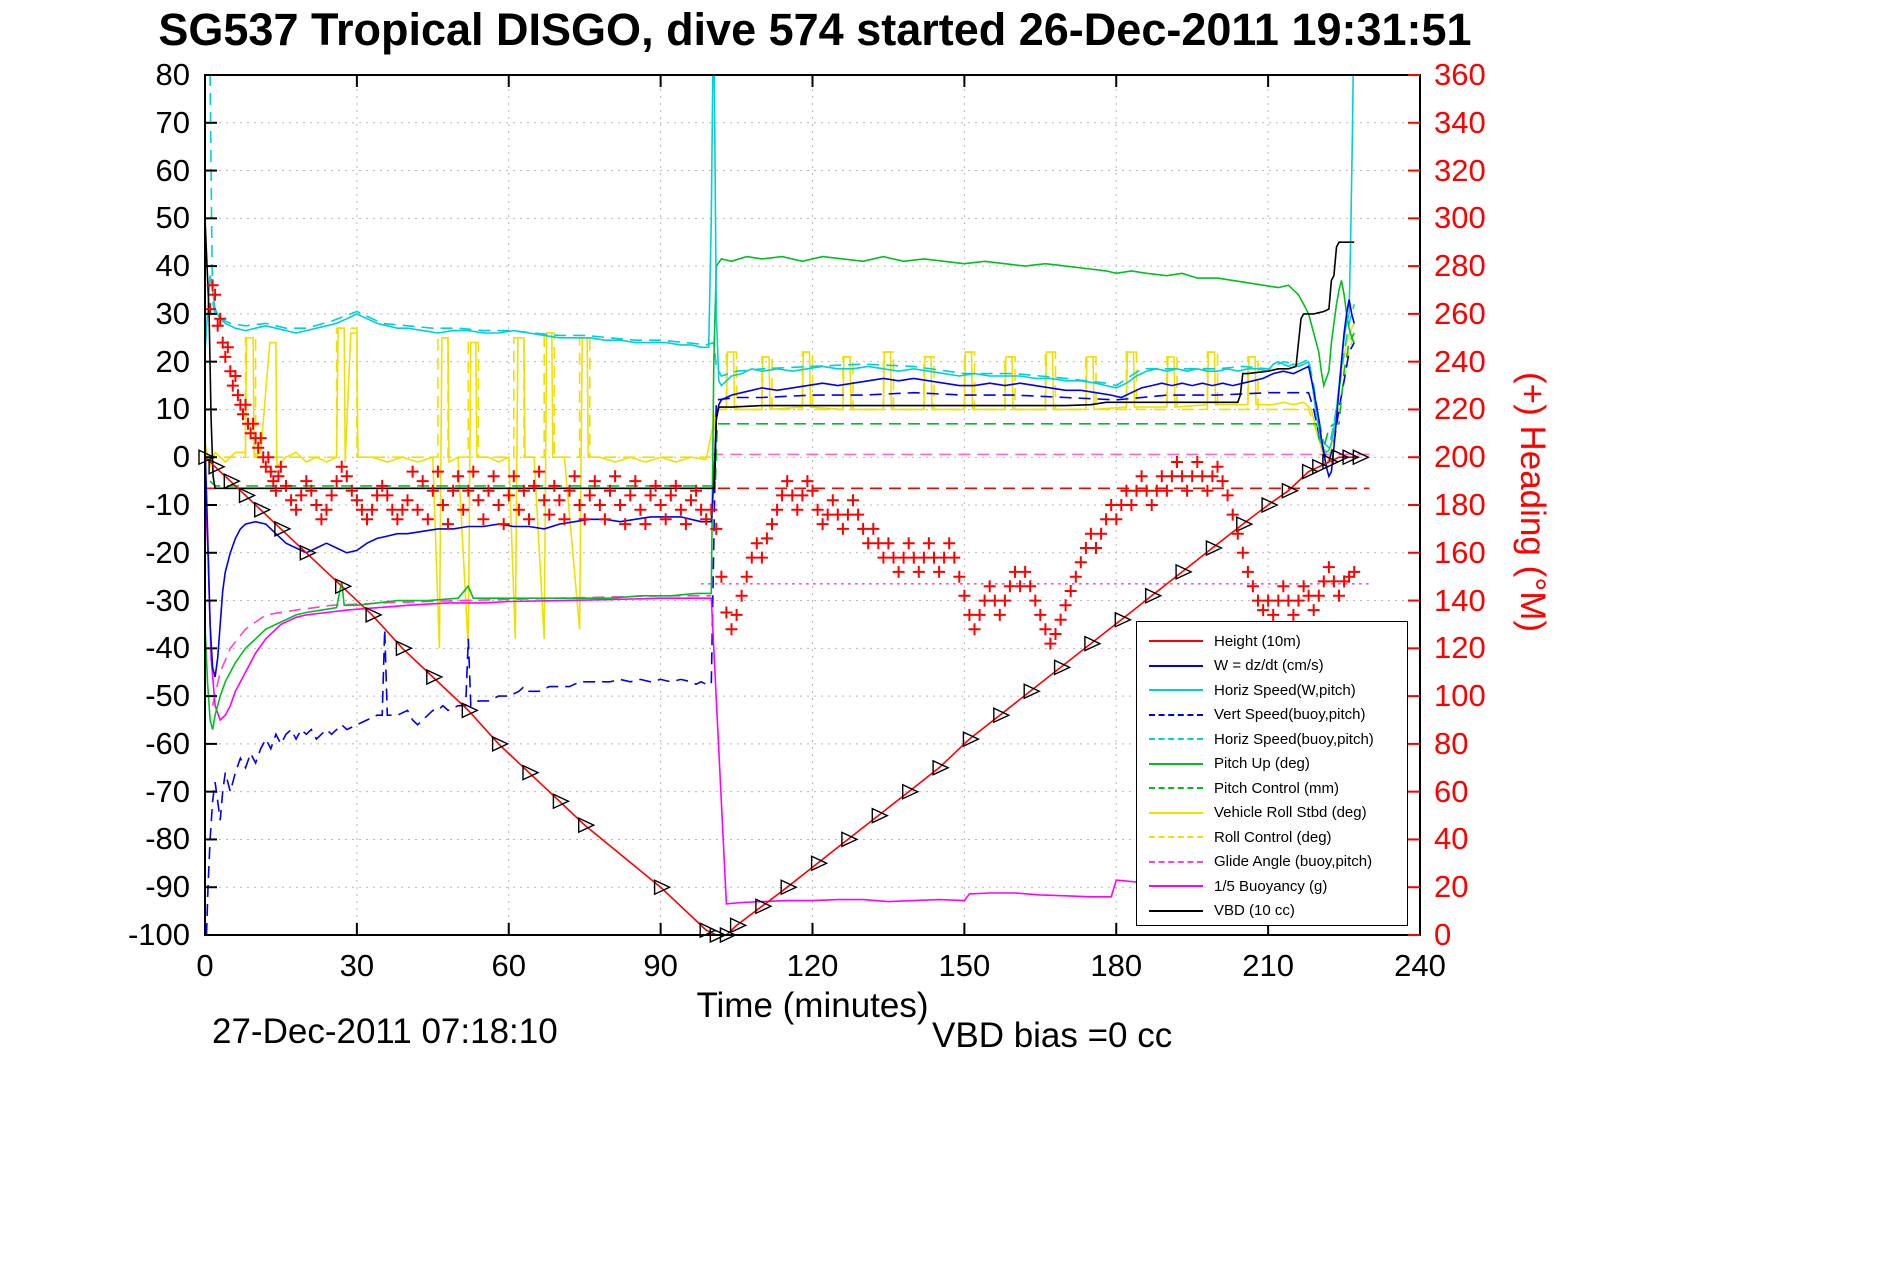 The height and width of the screenshot is (1262, 1891). I want to click on y-right-tick-label: 260, so click(1460, 313).